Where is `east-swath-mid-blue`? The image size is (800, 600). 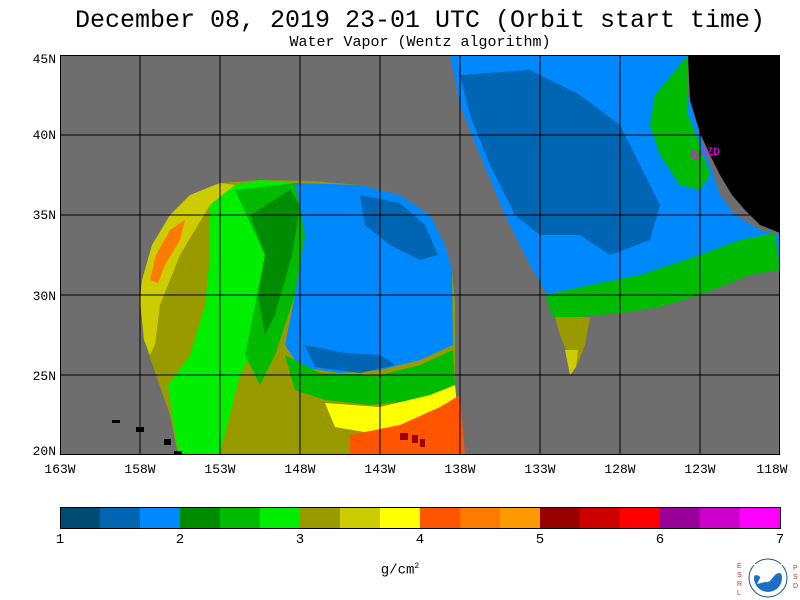 east-swath-mid-blue is located at coordinates (560, 162).